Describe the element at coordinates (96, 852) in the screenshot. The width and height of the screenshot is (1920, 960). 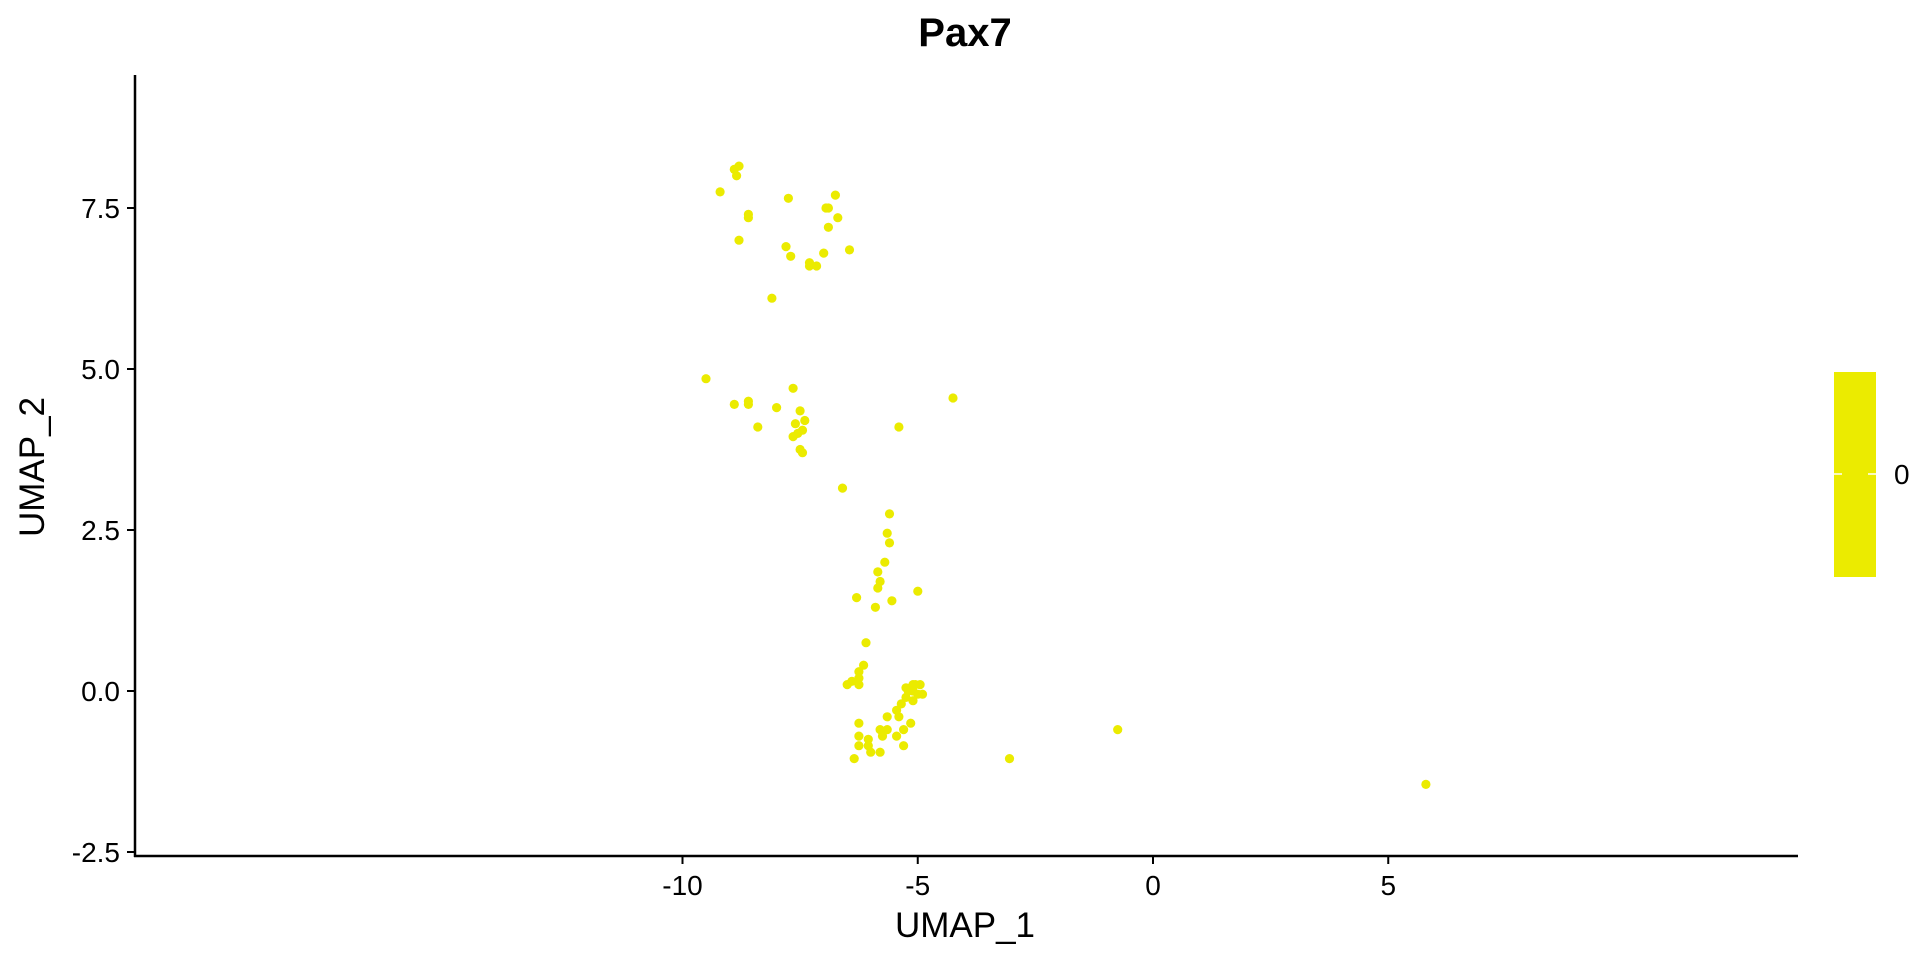
I see `y-tick-label: -2.5` at that location.